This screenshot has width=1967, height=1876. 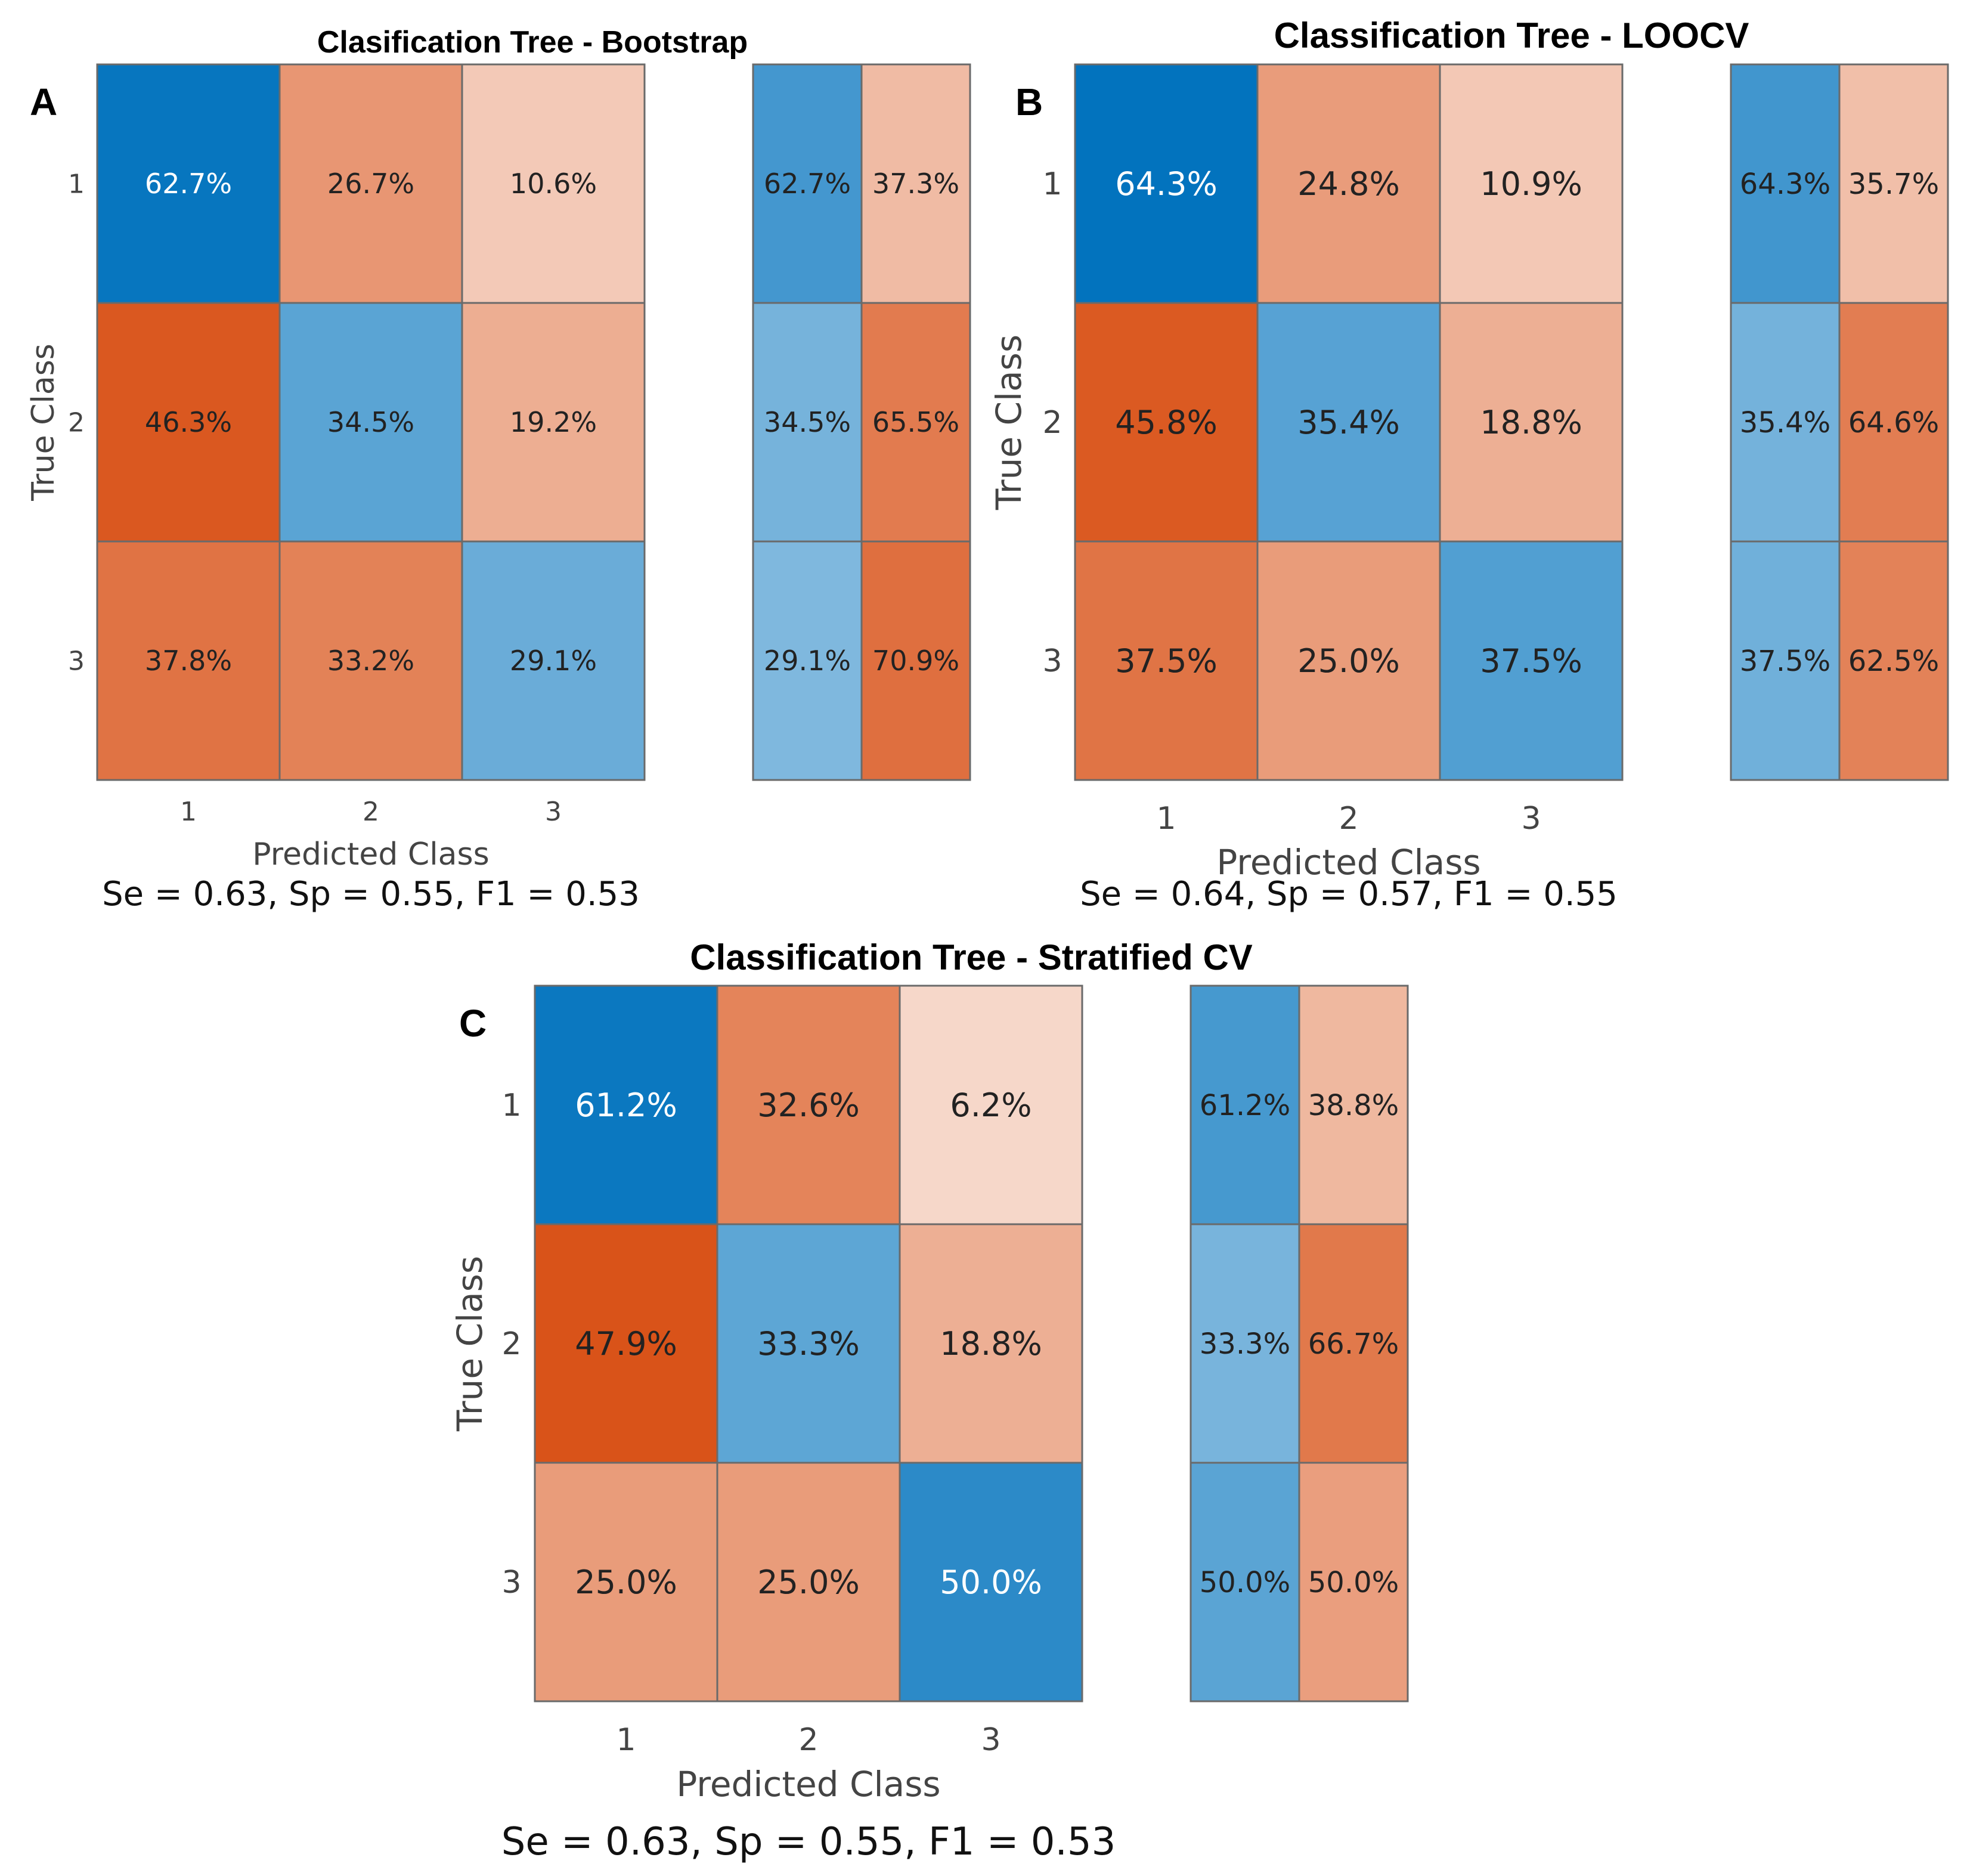 I want to click on matrix-cell-label: 33.3%, so click(x=808, y=1344).